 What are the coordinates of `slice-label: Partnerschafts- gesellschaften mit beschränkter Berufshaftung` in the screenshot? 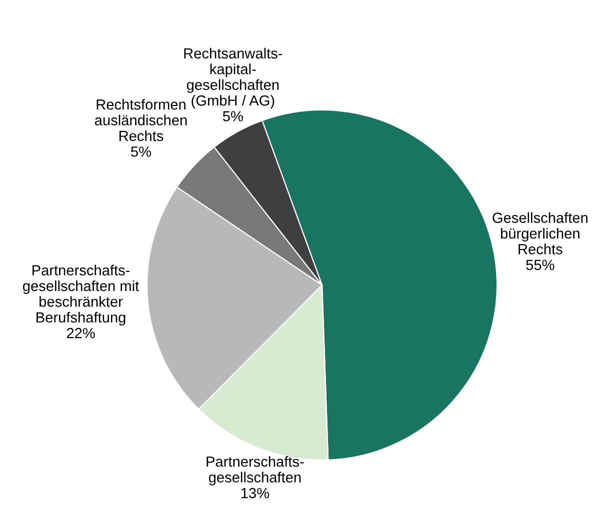 It's located at (81, 295).